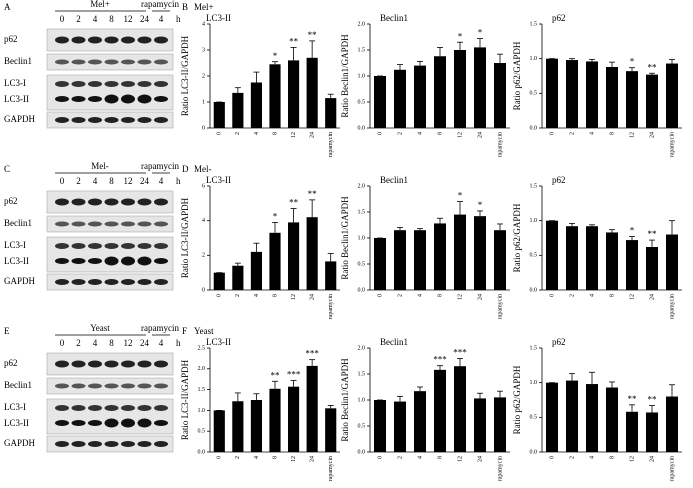  Describe the element at coordinates (184, 331) in the screenshot. I see `panel-letter: F` at that location.